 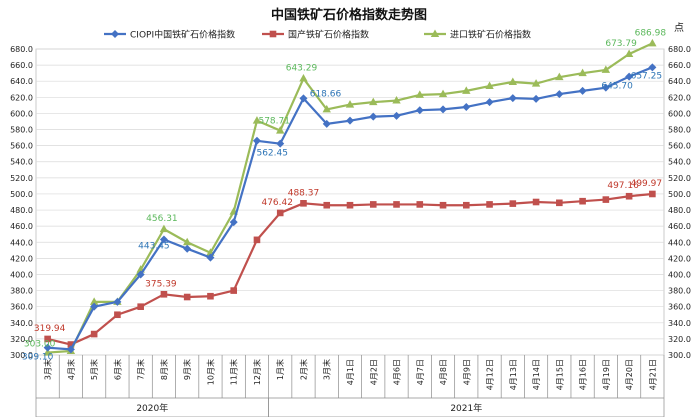 What do you see at coordinates (21, 49) in the screenshot?
I see `y-tick-label-left: 680.0` at bounding box center [21, 49].